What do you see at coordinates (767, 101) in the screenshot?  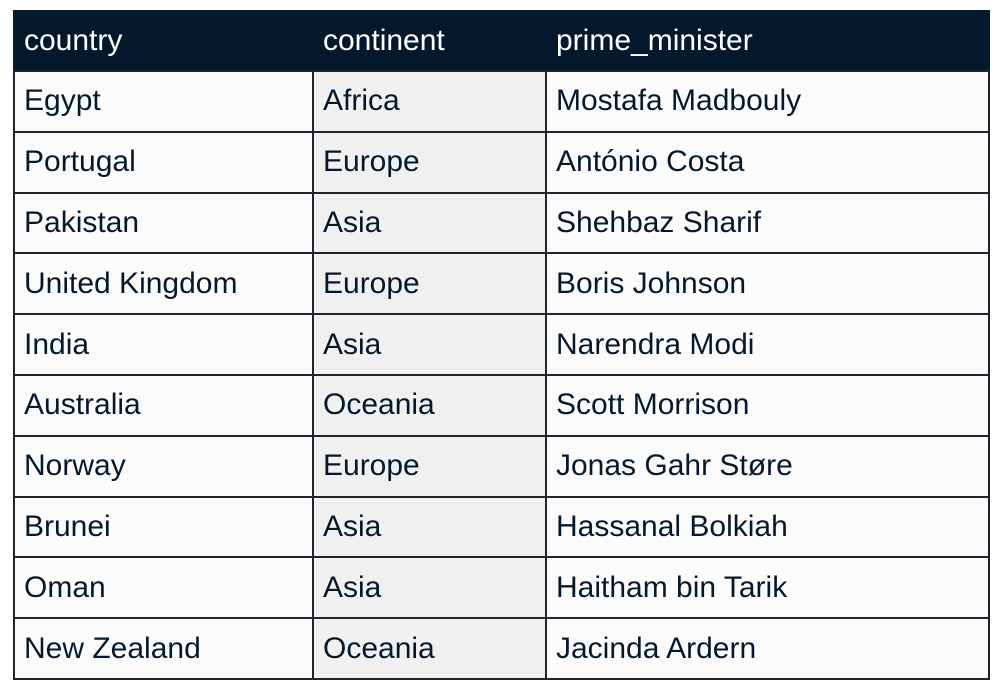 I see `cell-prime-minister: Mostafa Madbouly` at bounding box center [767, 101].